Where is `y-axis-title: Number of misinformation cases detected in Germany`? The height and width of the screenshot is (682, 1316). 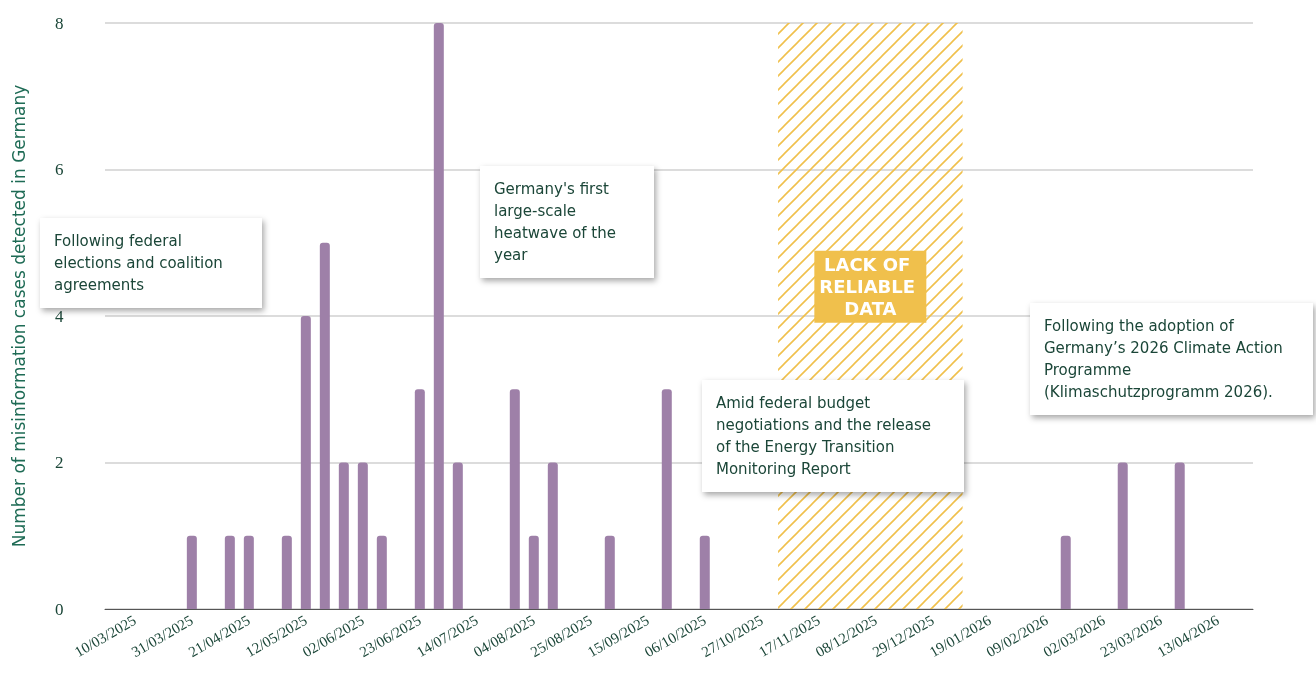 y-axis-title: Number of misinformation cases detected in Germany is located at coordinates (18, 316).